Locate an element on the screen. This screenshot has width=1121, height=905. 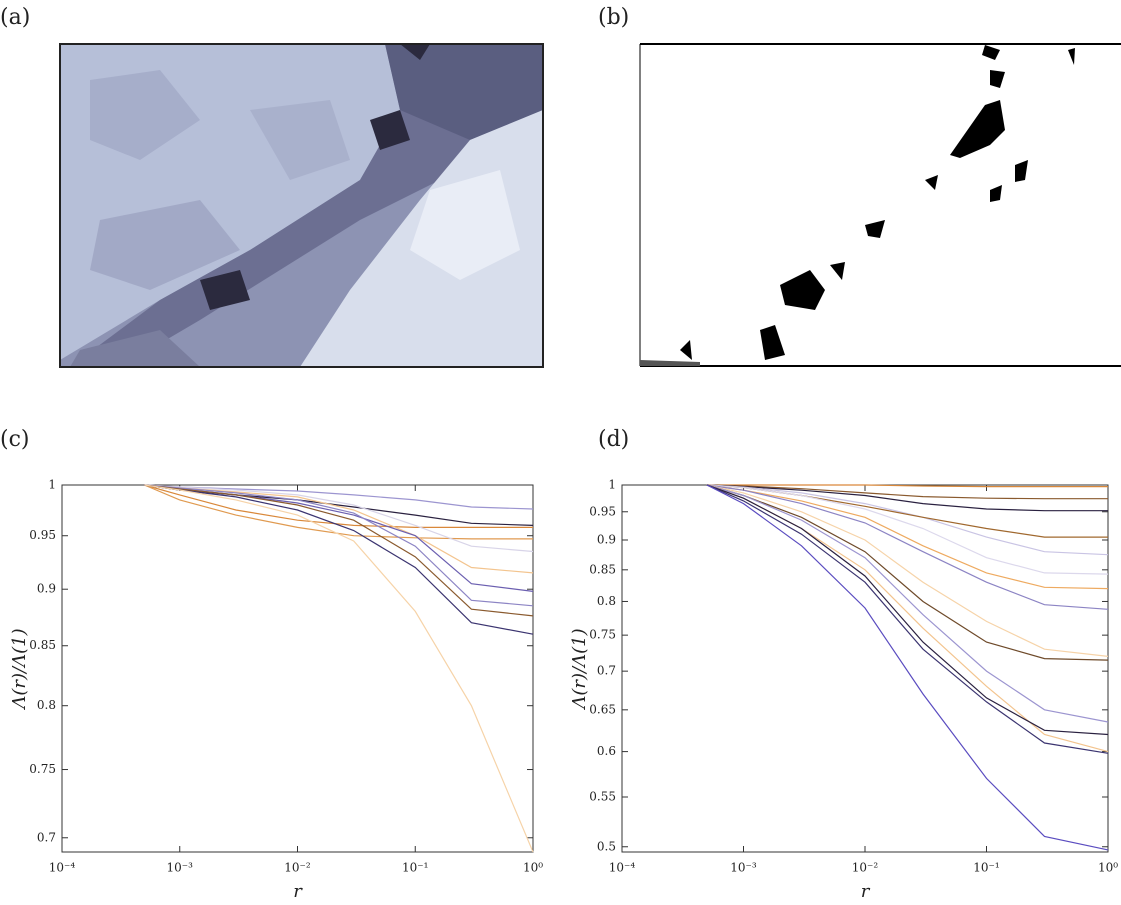
panel-label: (c) is located at coordinates (15, 439).